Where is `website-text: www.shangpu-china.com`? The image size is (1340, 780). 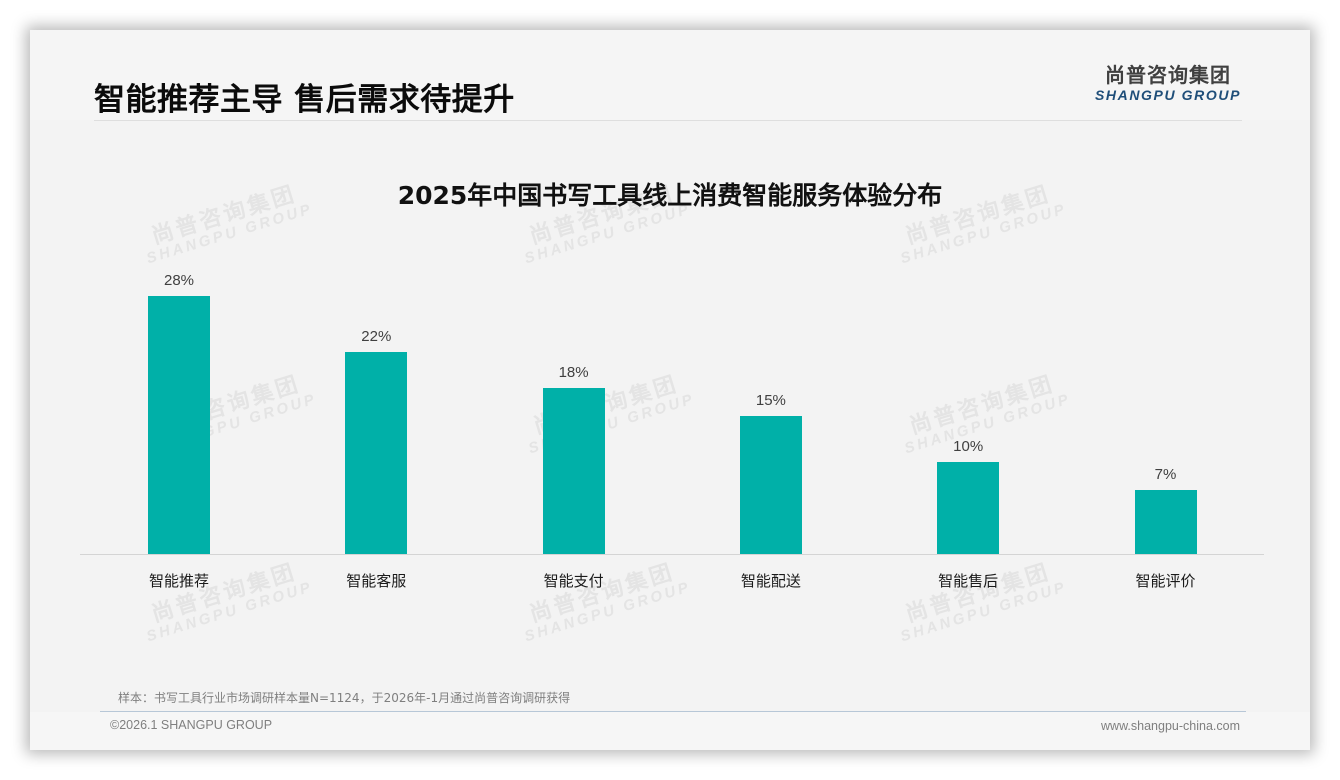 website-text: www.shangpu-china.com is located at coordinates (1170, 726).